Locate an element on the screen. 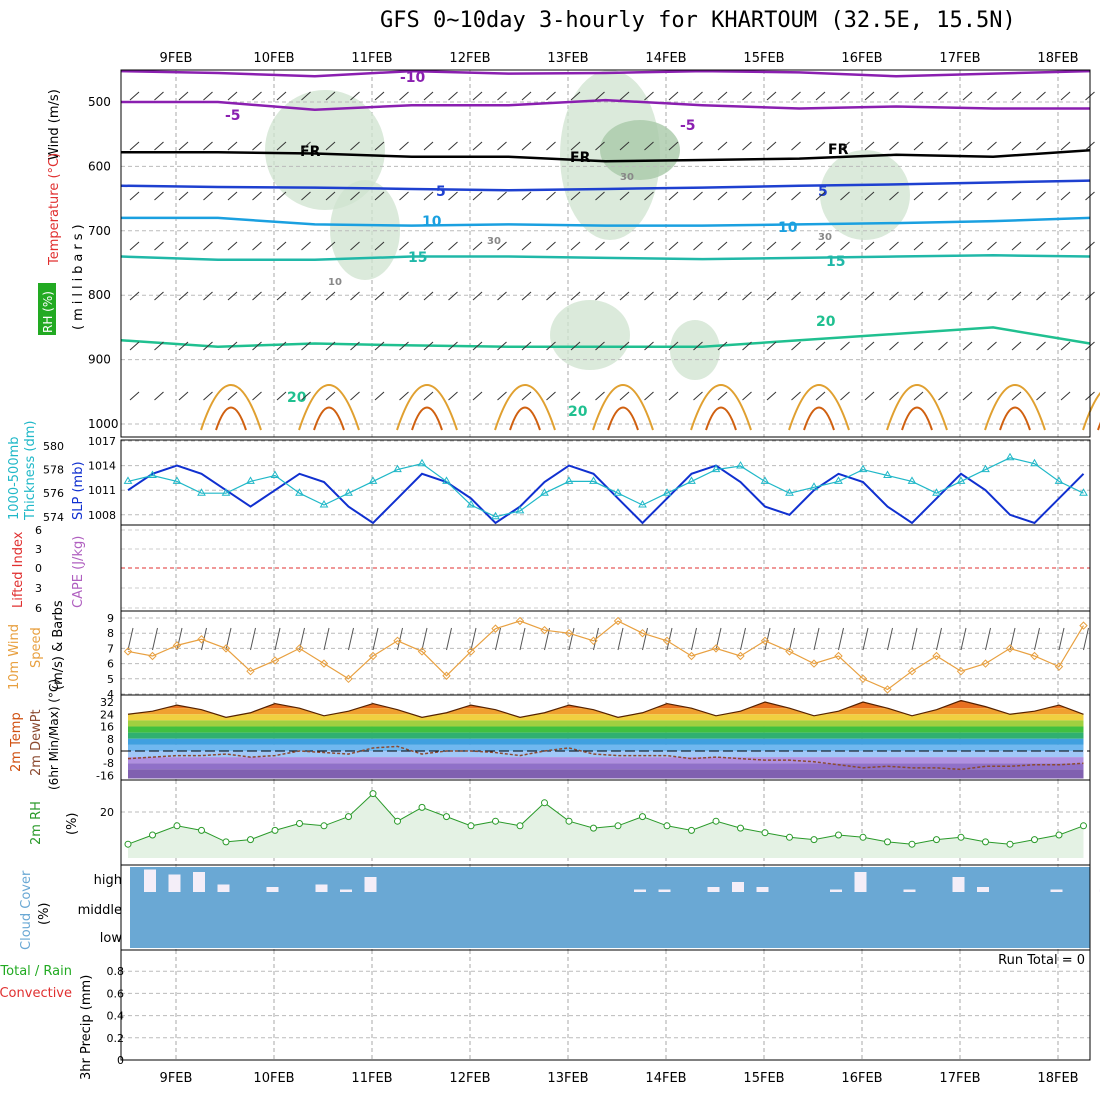 Image resolution: width=1100 pixels, height=1100 pixels. panel-frame is located at coordinates (605, 482).